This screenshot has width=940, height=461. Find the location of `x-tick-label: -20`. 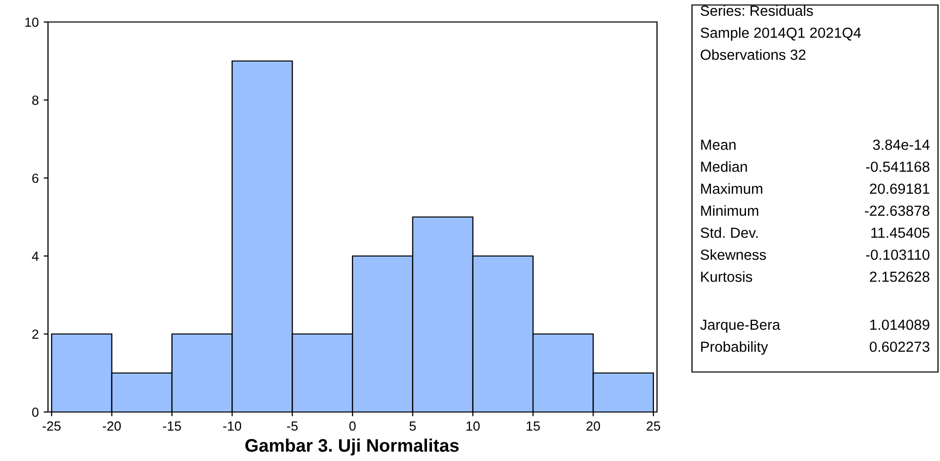

x-tick-label: -20 is located at coordinates (111, 426).